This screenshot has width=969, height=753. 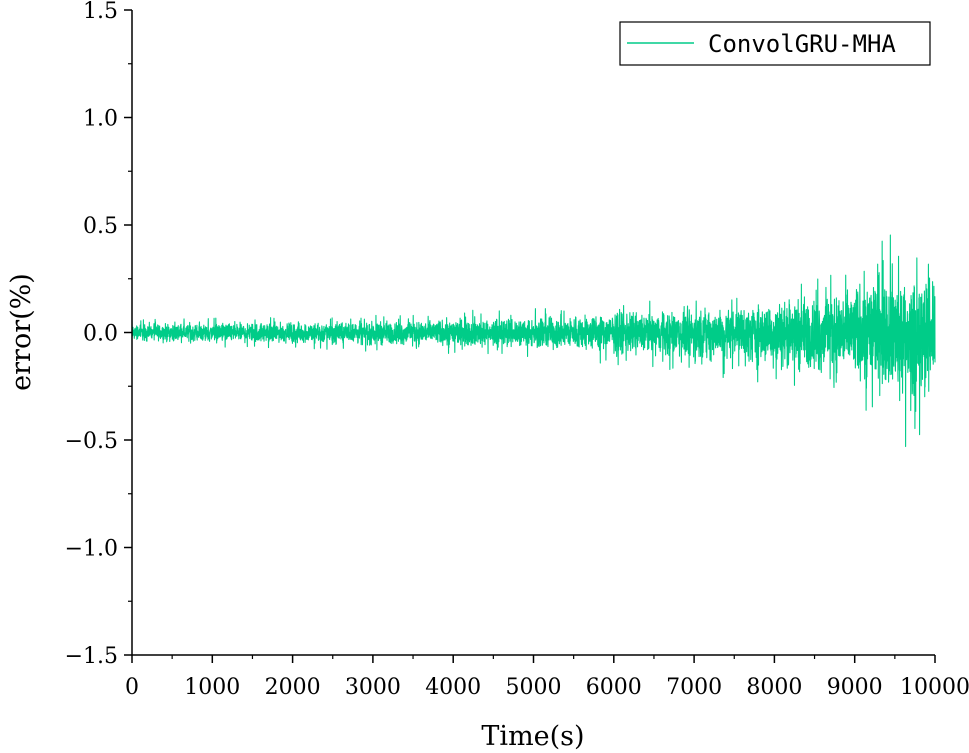 I want to click on x-axis-title: Time(s), so click(x=532, y=736).